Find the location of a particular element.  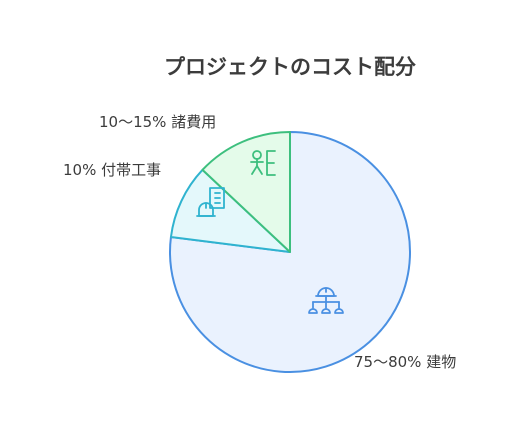

slice-label-misc-costs: 10〜15% 諸費用 is located at coordinates (157, 122).